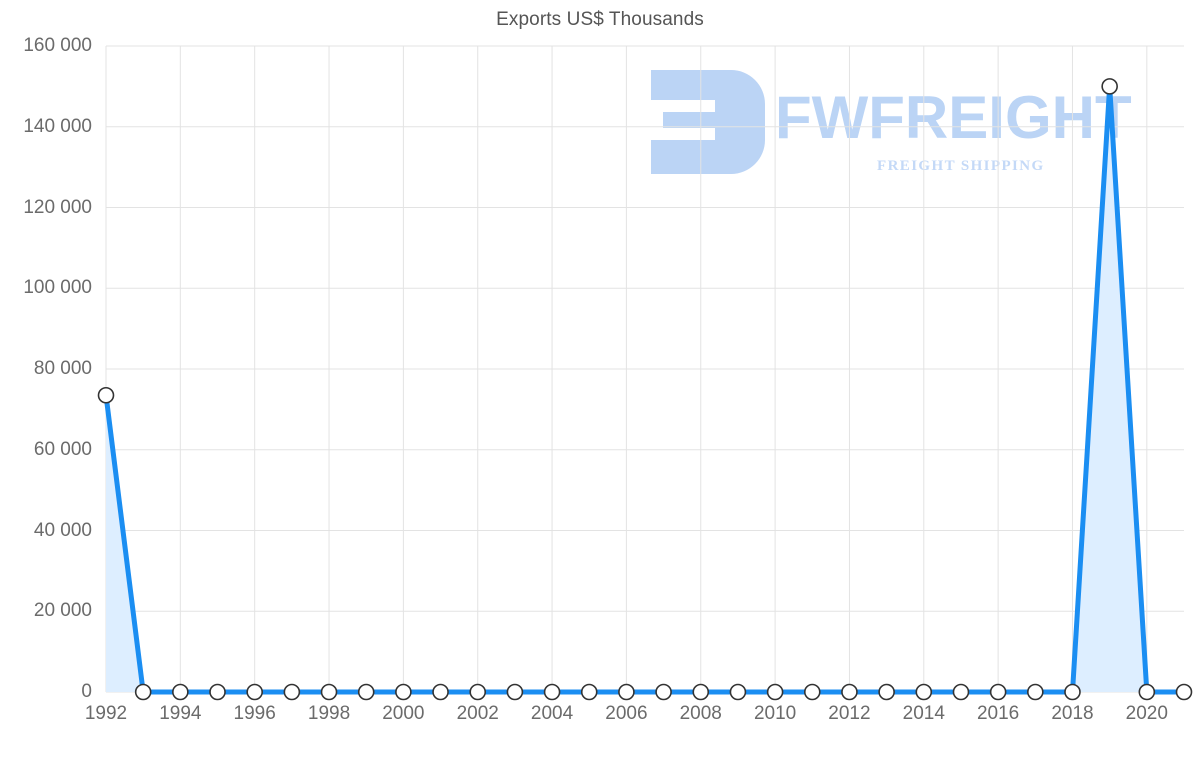 The height and width of the screenshot is (763, 1200). What do you see at coordinates (254, 713) in the screenshot?
I see `x-axis-tick-label: 1996` at bounding box center [254, 713].